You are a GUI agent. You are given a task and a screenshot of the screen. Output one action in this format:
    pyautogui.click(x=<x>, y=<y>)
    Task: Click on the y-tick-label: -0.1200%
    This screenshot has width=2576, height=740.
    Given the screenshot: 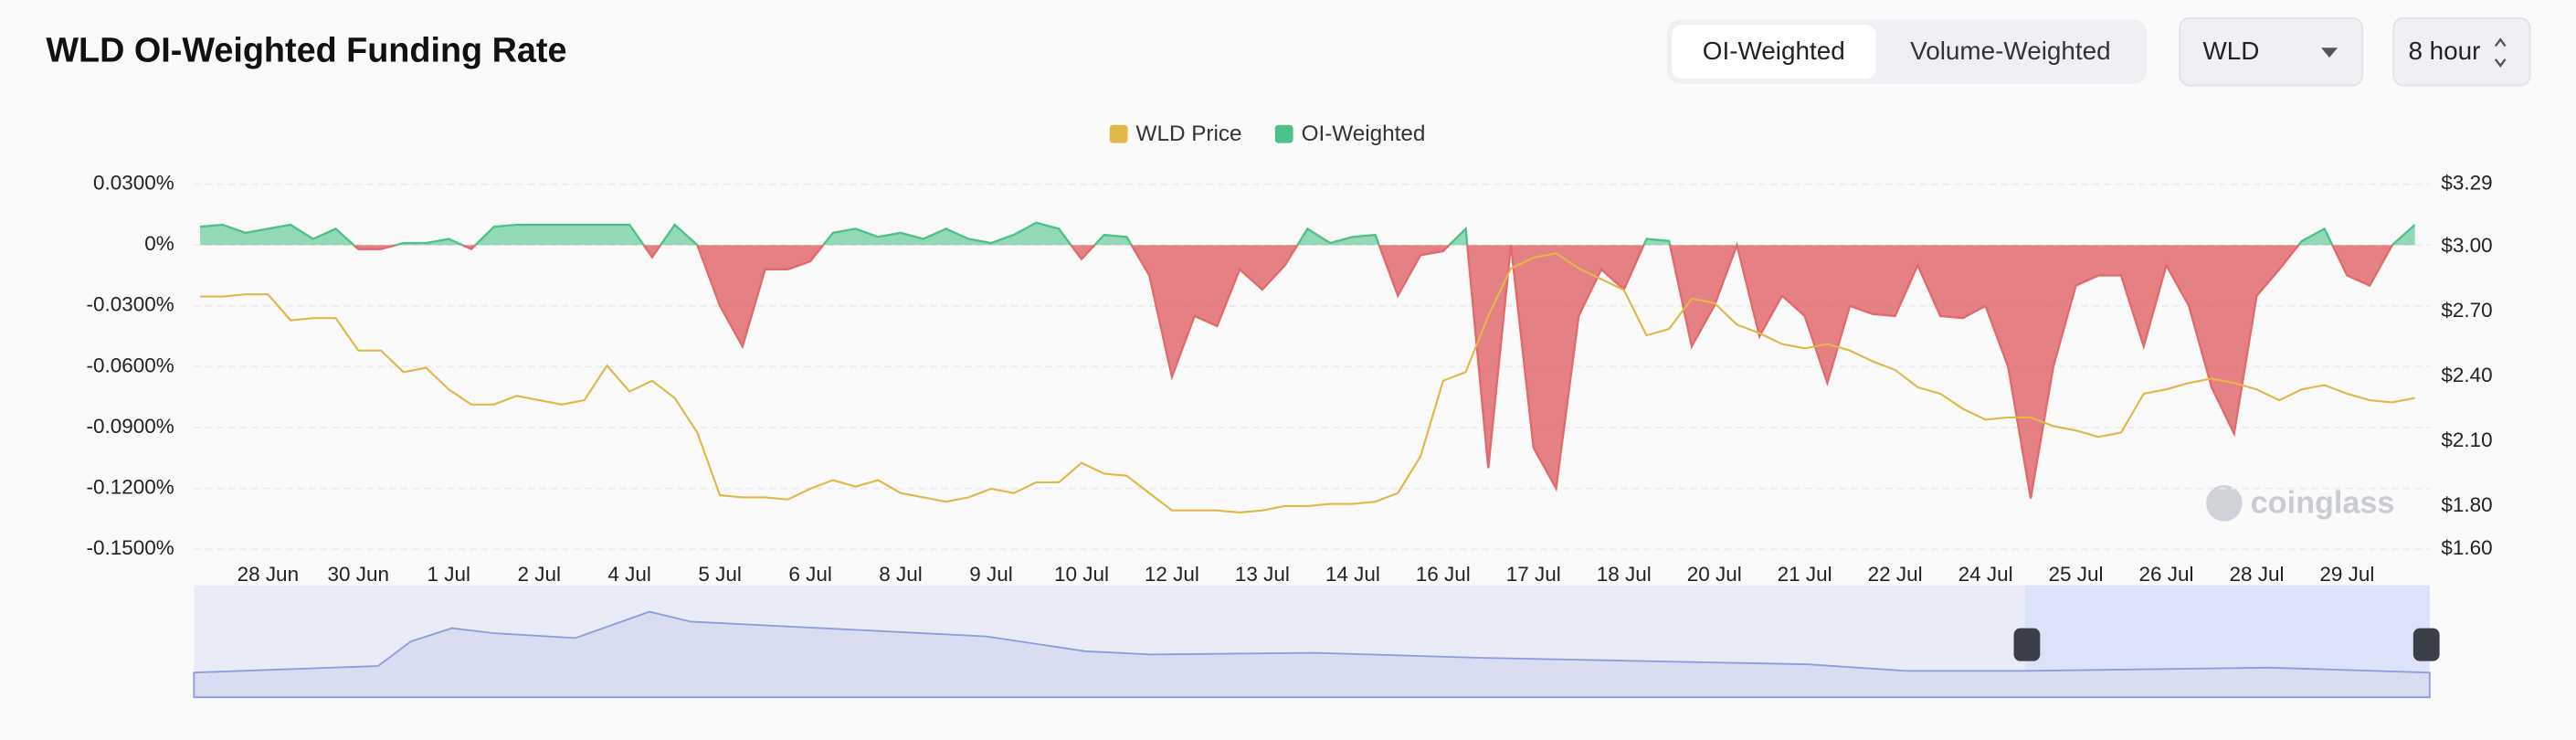 What is the action you would take?
    pyautogui.click(x=130, y=487)
    